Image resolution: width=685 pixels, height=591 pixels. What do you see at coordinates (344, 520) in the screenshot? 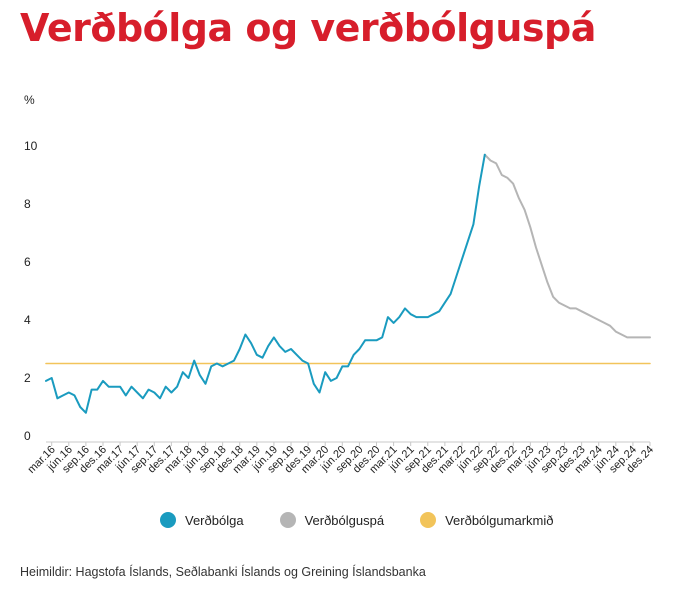
I see `legend-label-forecast: Verðbólguspá` at bounding box center [344, 520].